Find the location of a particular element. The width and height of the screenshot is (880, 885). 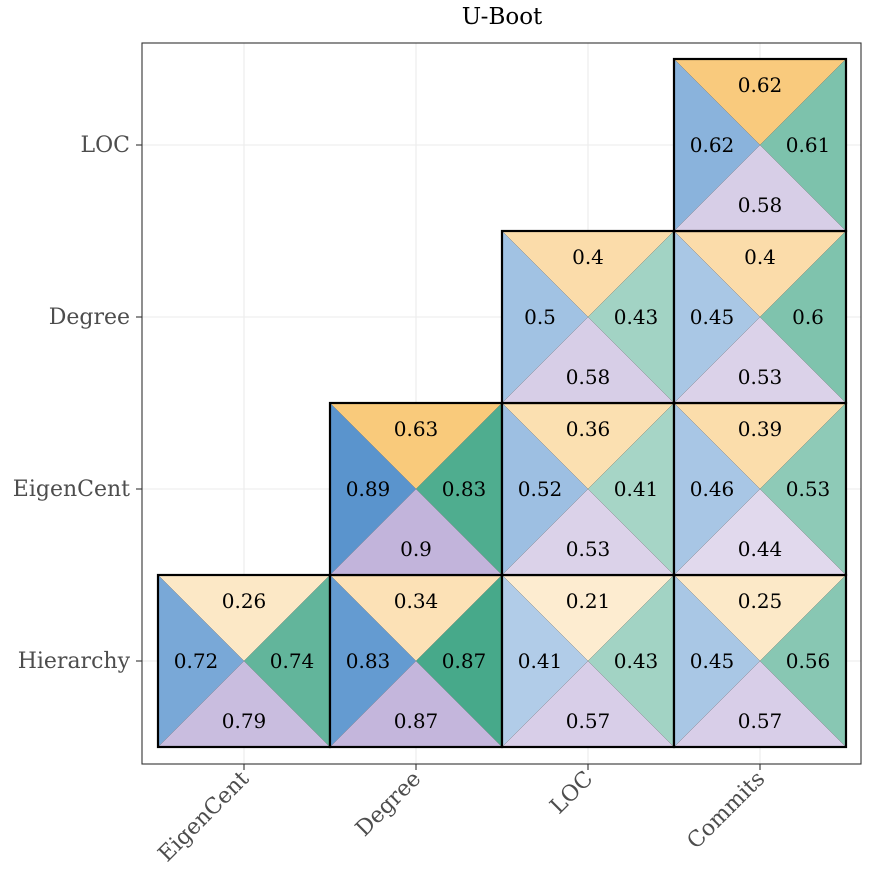

y-tick-label: EigenCent is located at coordinates (71, 489).